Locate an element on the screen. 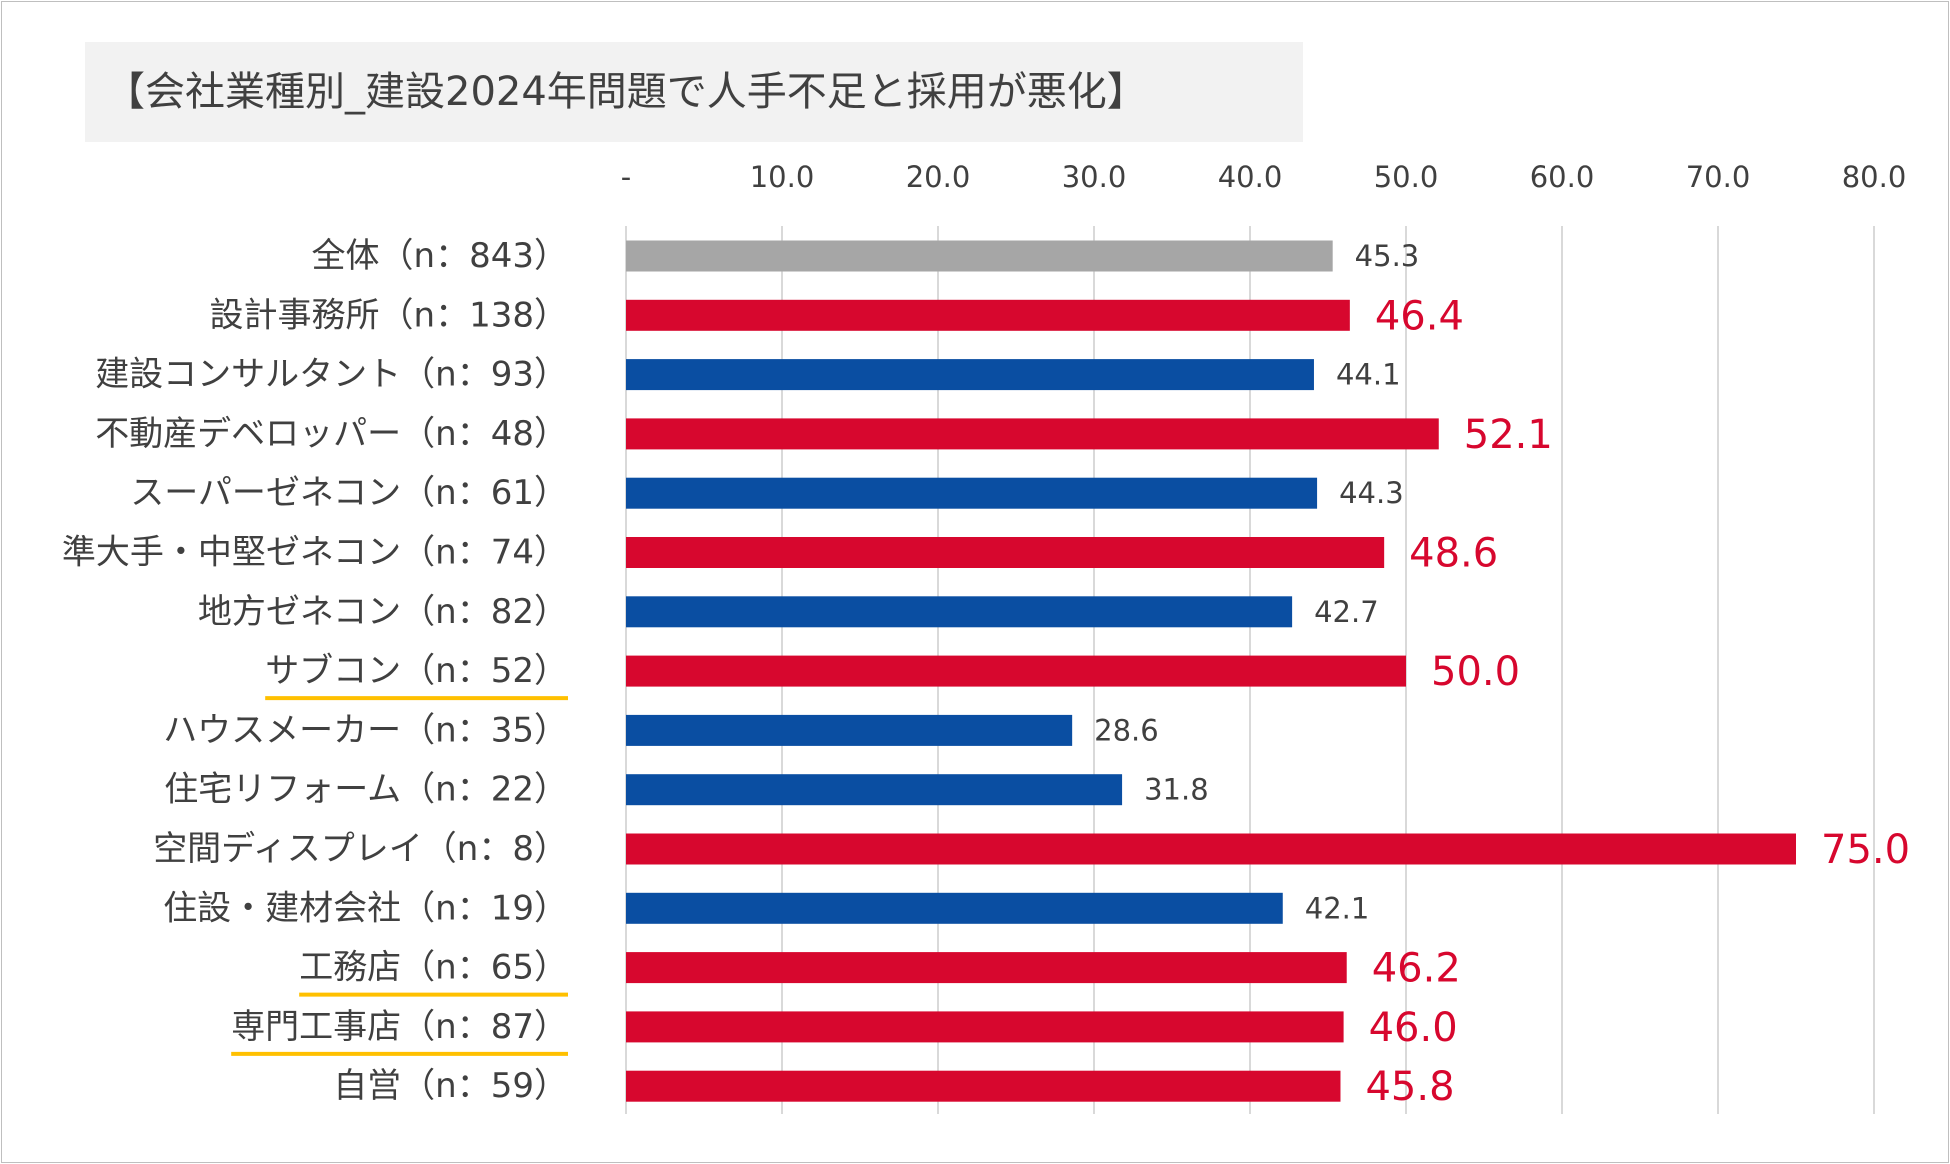  category-label: サブコン（n：52） is located at coordinates (416, 671).